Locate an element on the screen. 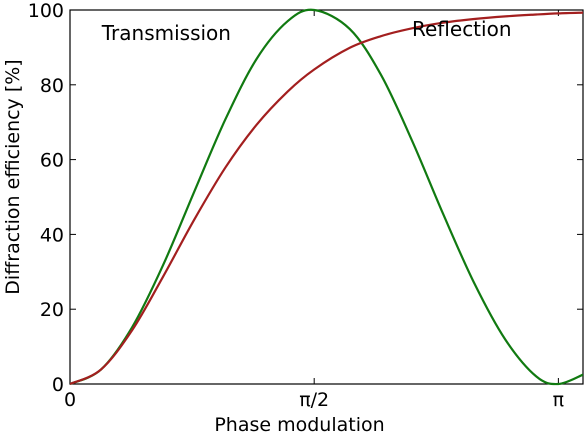 This screenshot has height=435, width=585. y-axis-title: Diffraction efficiency [%] is located at coordinates (13, 176).